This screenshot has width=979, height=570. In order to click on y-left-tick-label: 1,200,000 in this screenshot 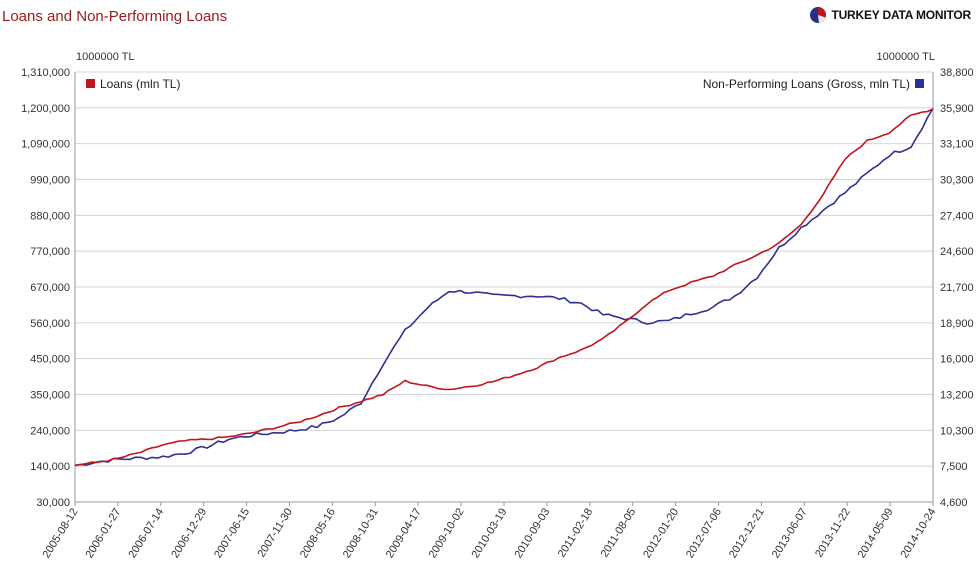, I will do `click(45, 109)`.